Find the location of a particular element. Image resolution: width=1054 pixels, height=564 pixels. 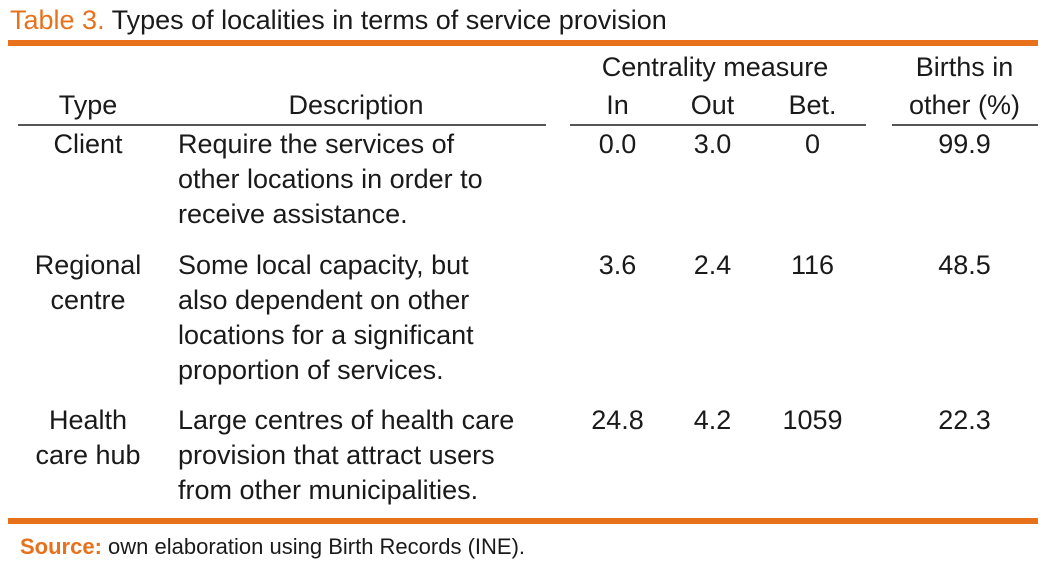

header-births-line1: Births in is located at coordinates (964, 67).